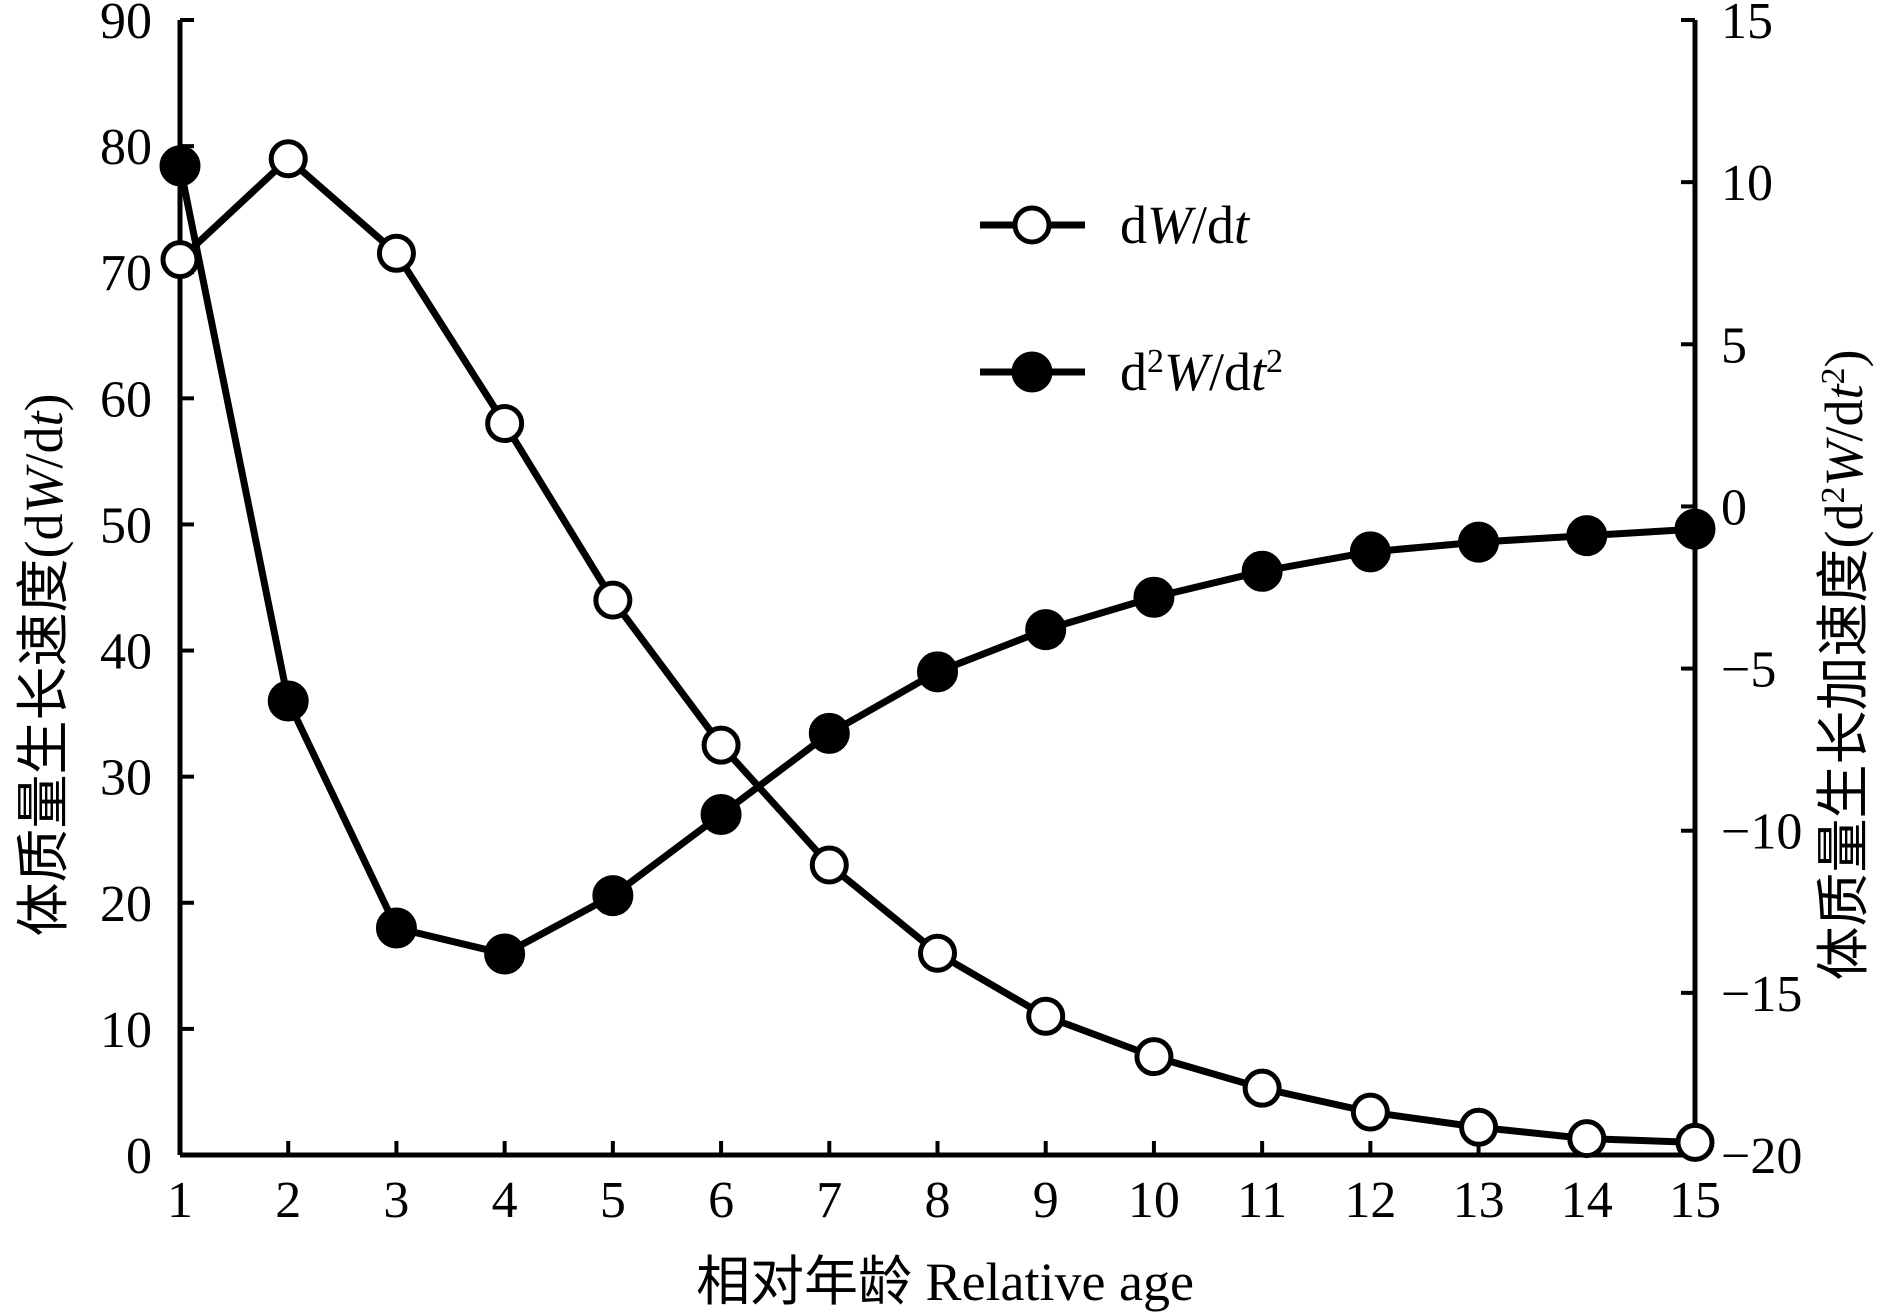  I want to click on x-tick-label: 13, so click(1479, 1200).